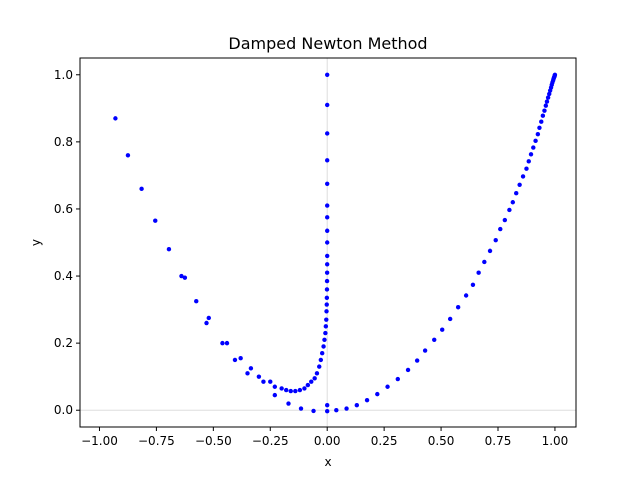  Describe the element at coordinates (498, 441) in the screenshot. I see `x-tick-label: 0.75` at that location.